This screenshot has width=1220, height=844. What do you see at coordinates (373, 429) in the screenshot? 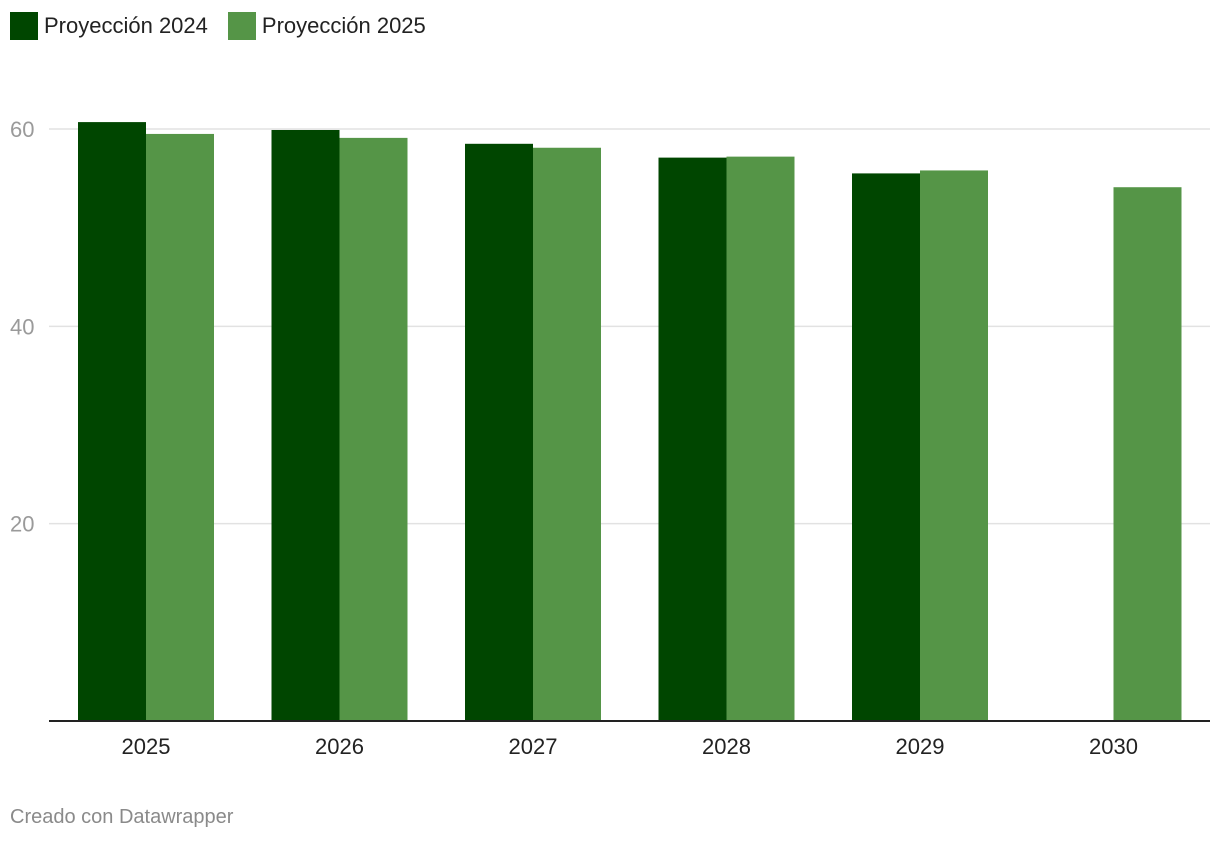
I see `bar-proyección-2025-2026` at bounding box center [373, 429].